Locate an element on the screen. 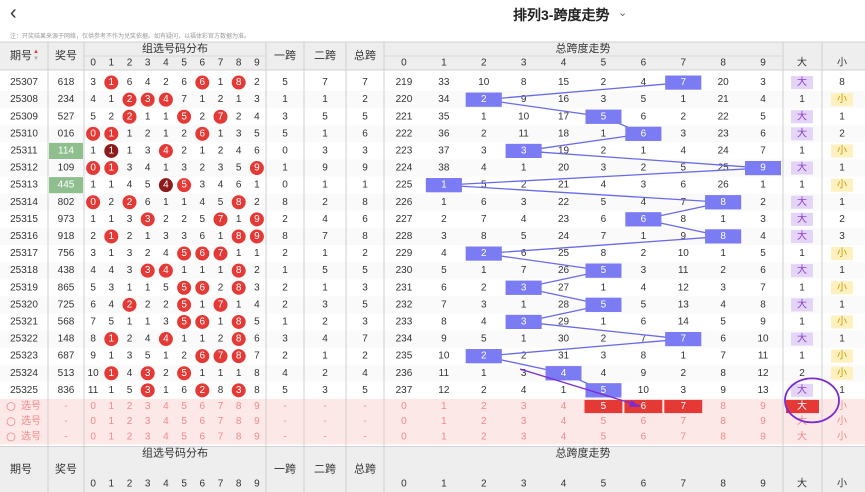 This screenshot has height=492, width=865. pick-big-selected is located at coordinates (802, 406).